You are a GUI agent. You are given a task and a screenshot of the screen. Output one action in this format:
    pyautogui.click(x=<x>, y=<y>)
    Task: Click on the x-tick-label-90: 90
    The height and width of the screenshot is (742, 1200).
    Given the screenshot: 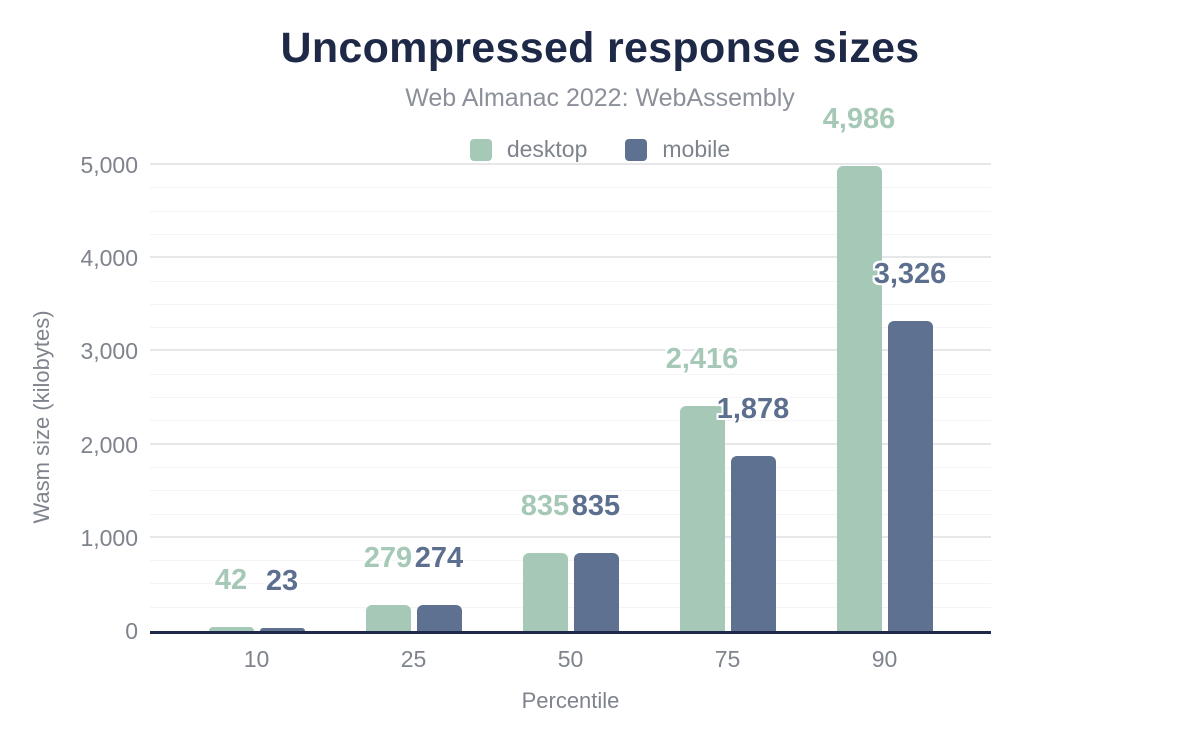 What is the action you would take?
    pyautogui.click(x=884, y=659)
    